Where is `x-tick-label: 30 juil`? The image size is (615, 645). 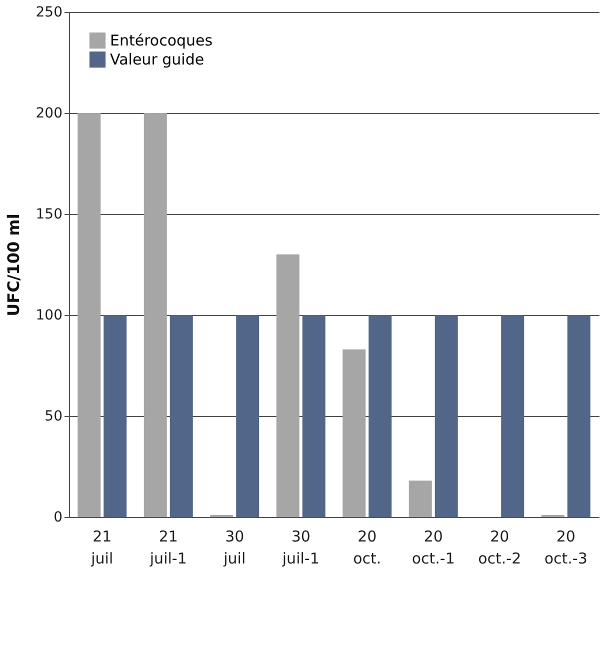
x-tick-label: 30 juil is located at coordinates (234, 548).